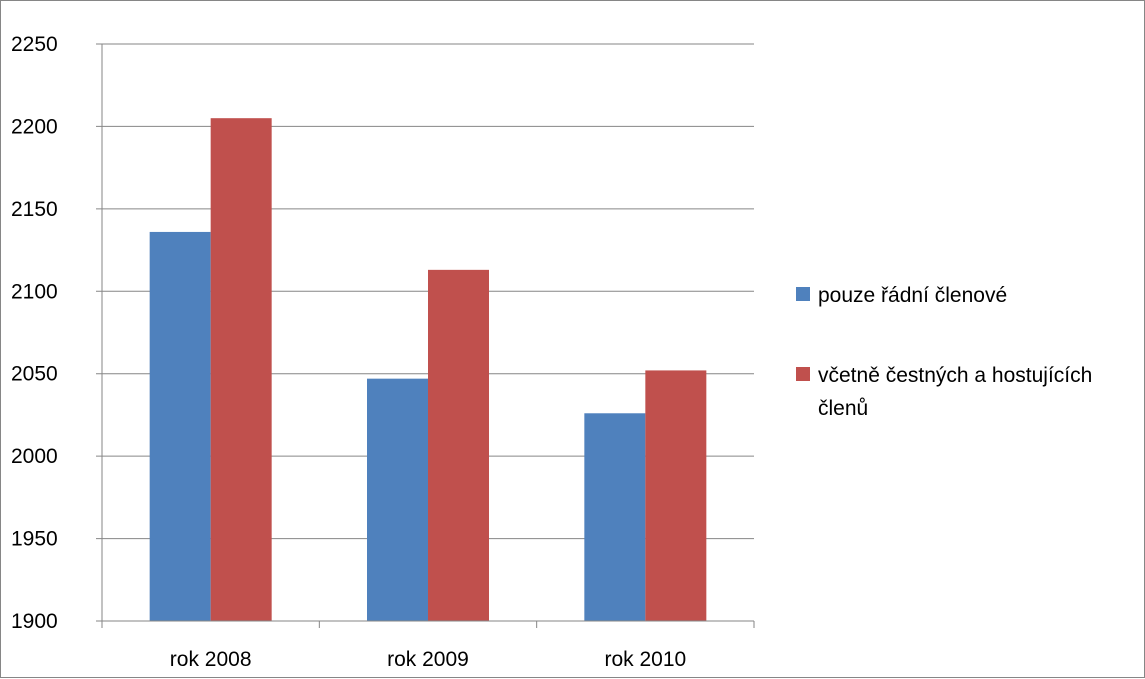  I want to click on y-tick-label: 2000, so click(34, 456).